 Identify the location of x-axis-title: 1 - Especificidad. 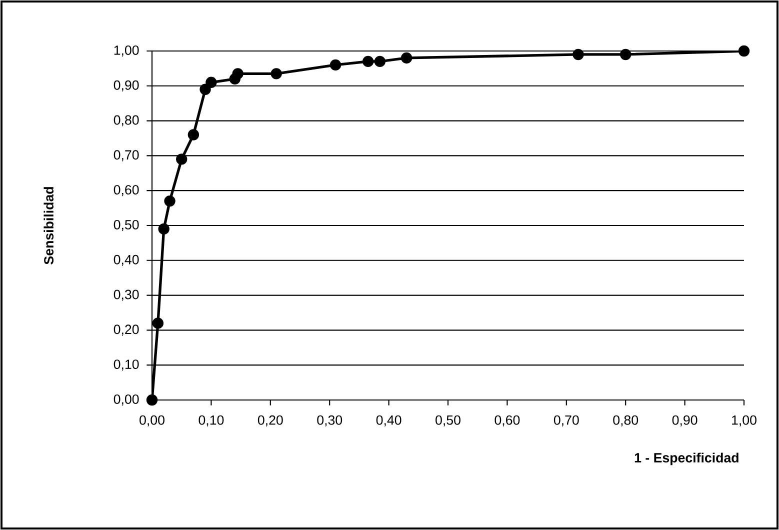
(686, 459).